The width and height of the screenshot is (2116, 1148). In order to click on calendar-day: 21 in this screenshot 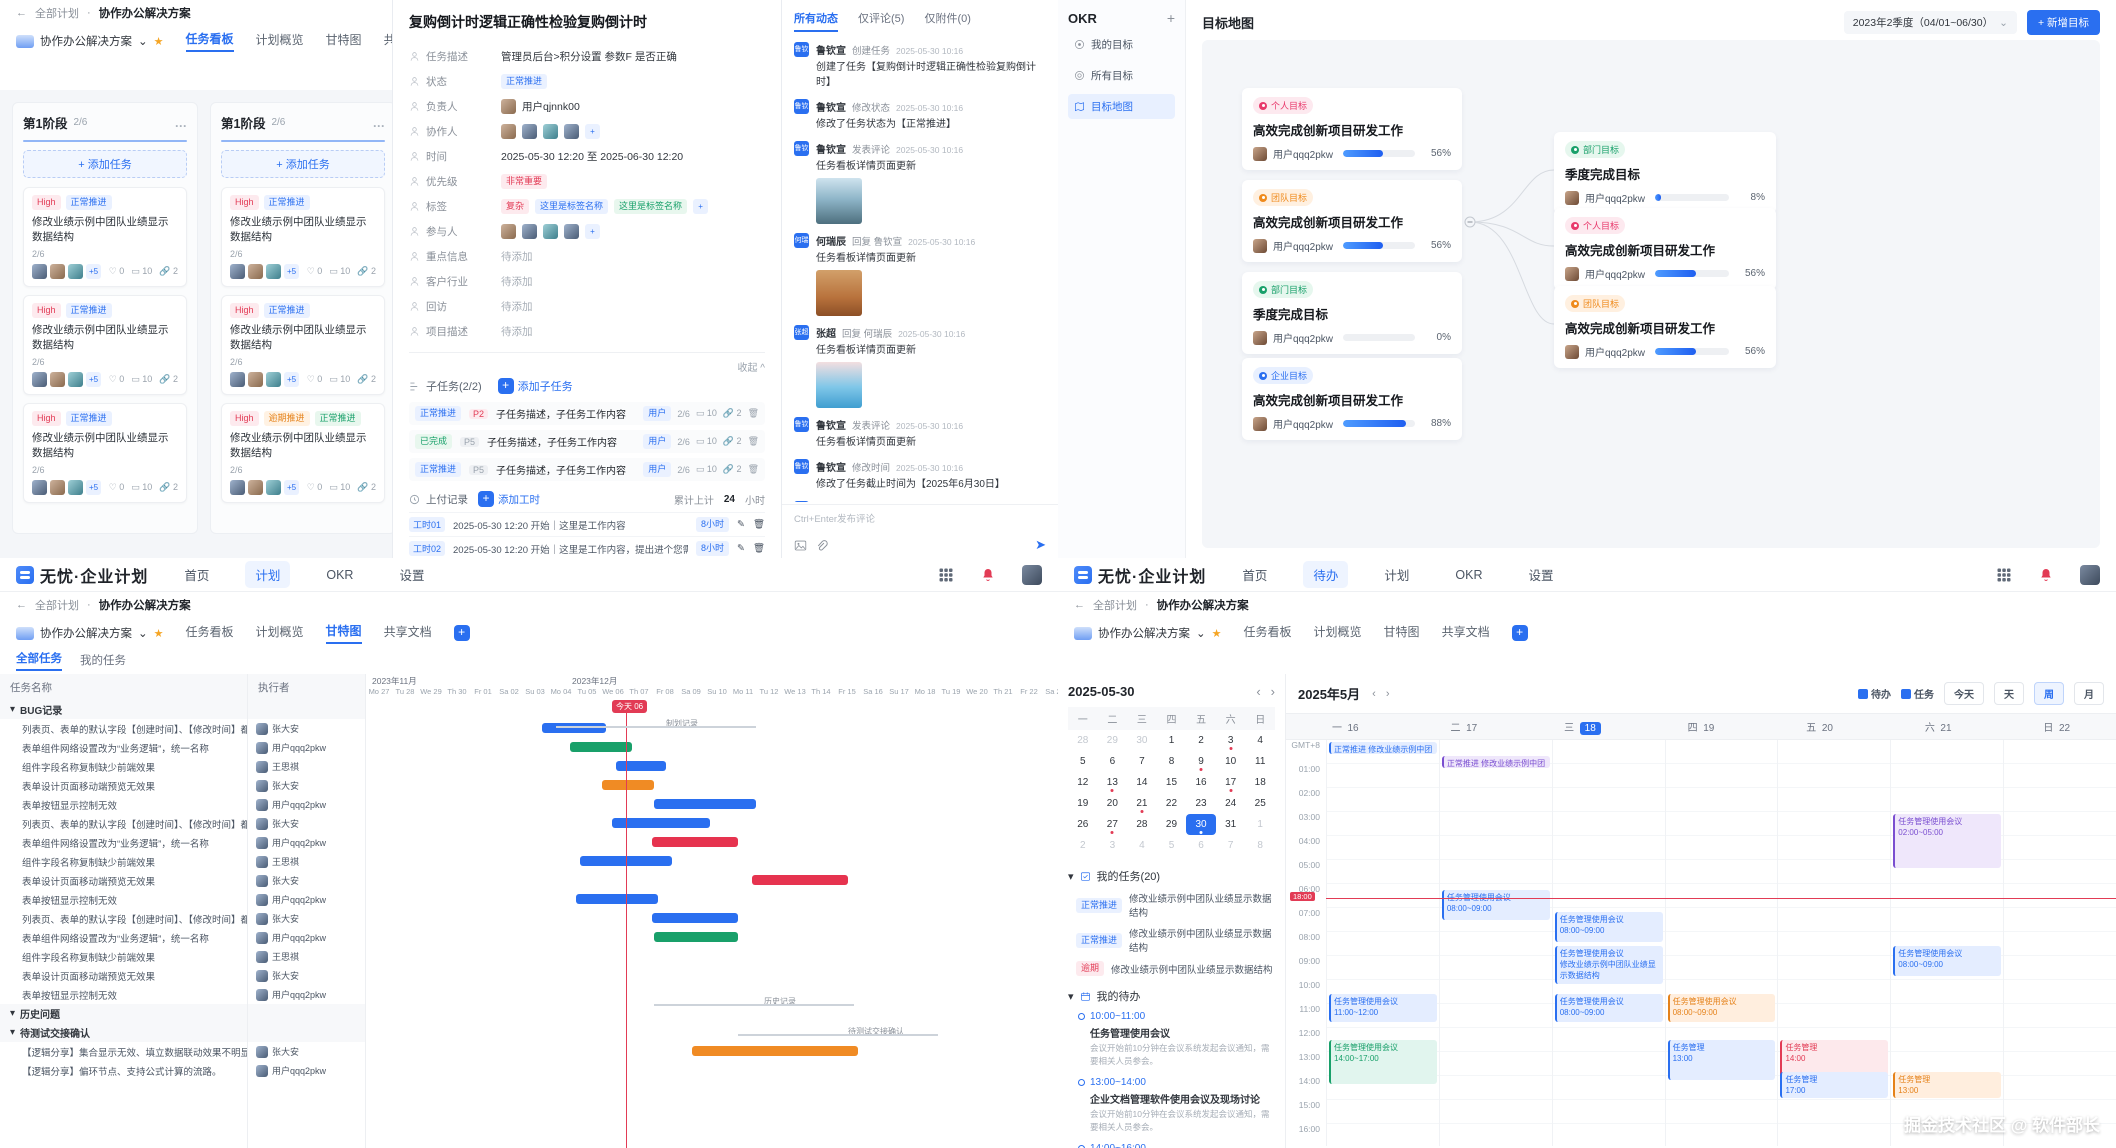, I will do `click(1142, 803)`.